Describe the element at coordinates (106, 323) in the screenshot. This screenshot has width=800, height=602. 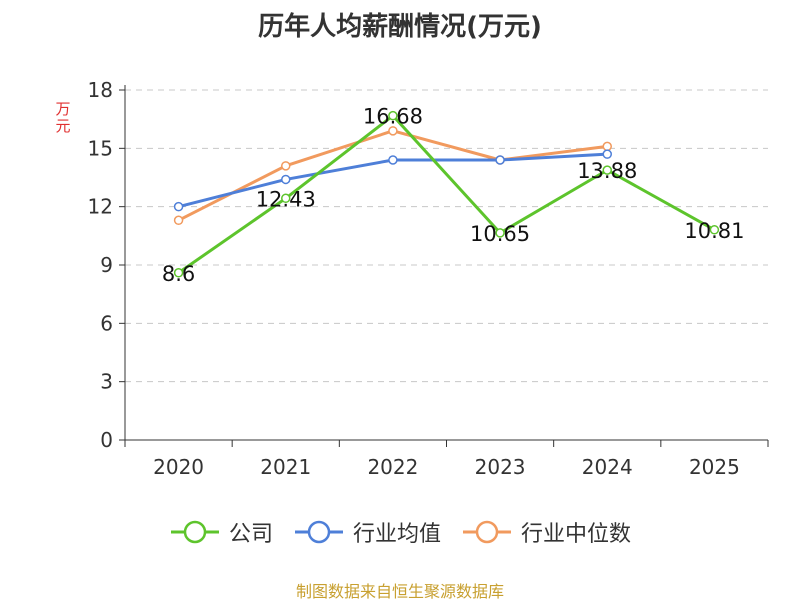
I see `y-tick-label: 6` at that location.